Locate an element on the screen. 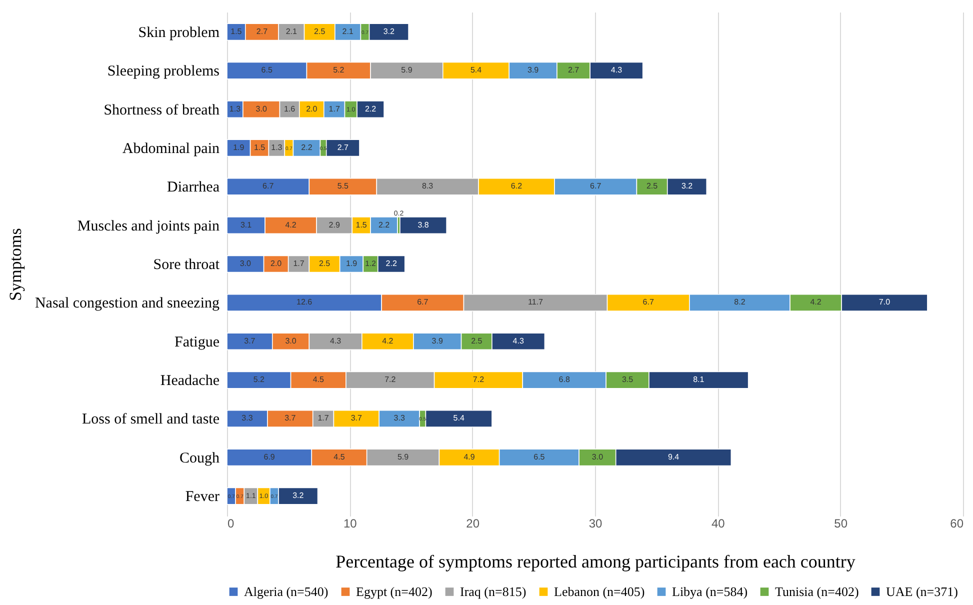 This screenshot has height=605, width=973. legend-label: UAE (n=371) is located at coordinates (922, 591).